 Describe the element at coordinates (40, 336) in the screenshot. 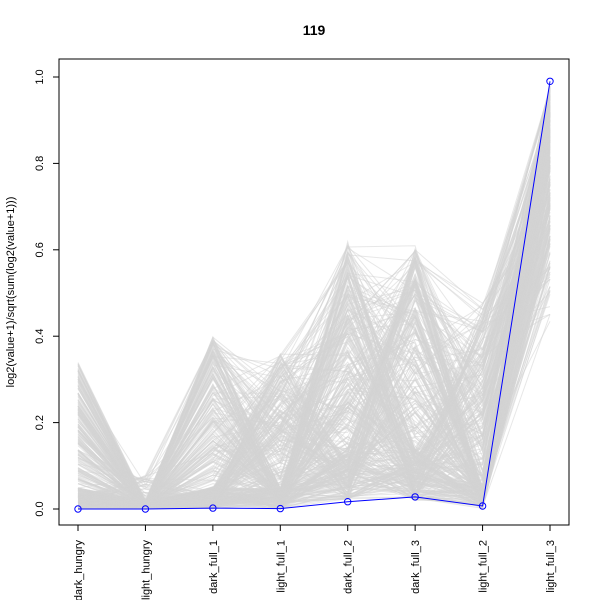

I see `y-tick-label: 0.4` at that location.